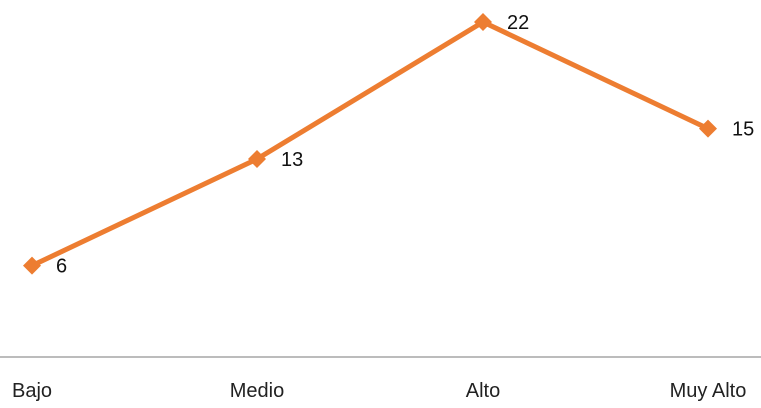 The width and height of the screenshot is (761, 408). What do you see at coordinates (32, 391) in the screenshot?
I see `x-tick-label: Bajo` at bounding box center [32, 391].